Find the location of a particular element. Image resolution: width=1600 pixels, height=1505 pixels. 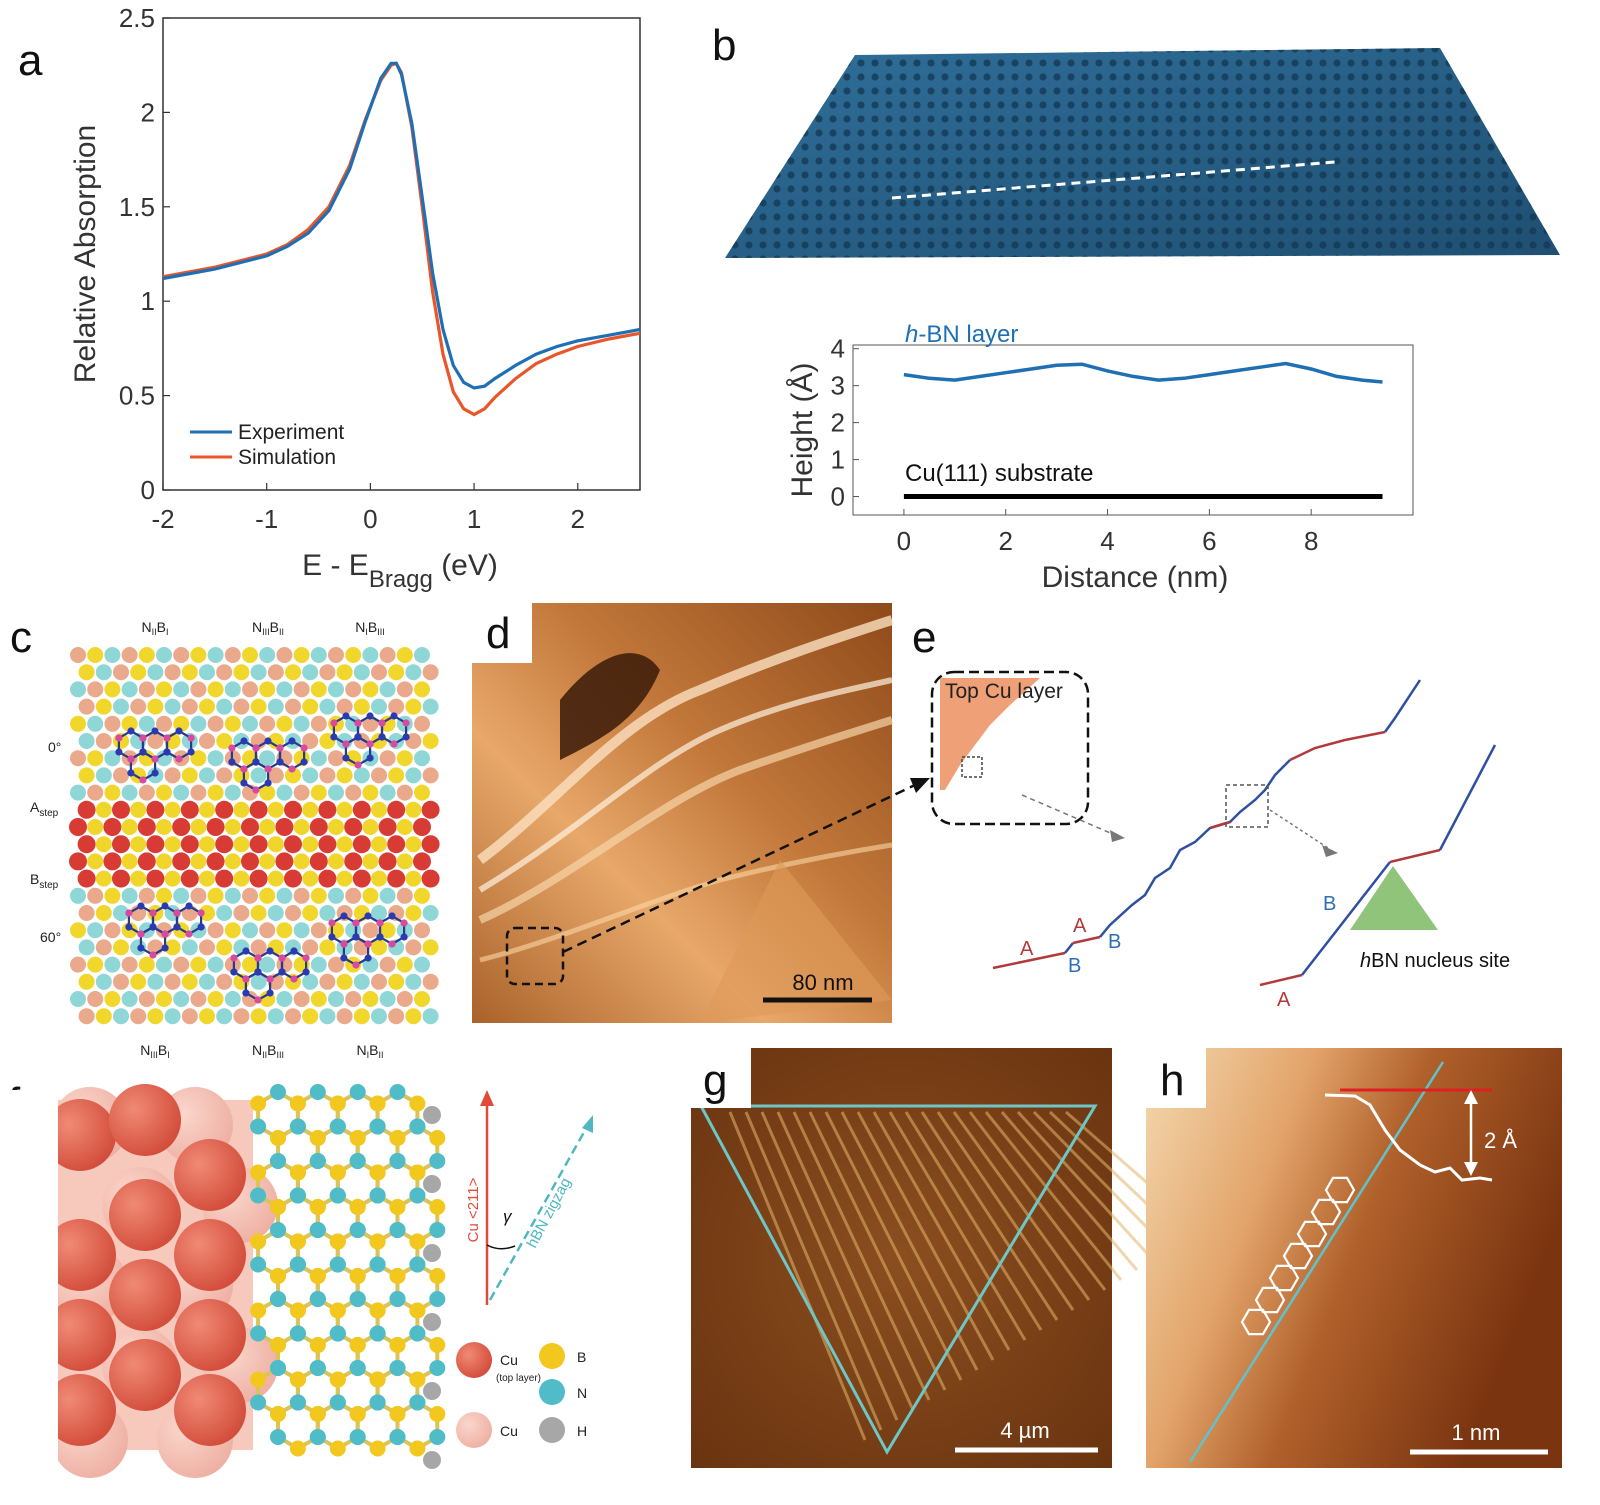

legend-simulation: Simulation is located at coordinates (287, 457).